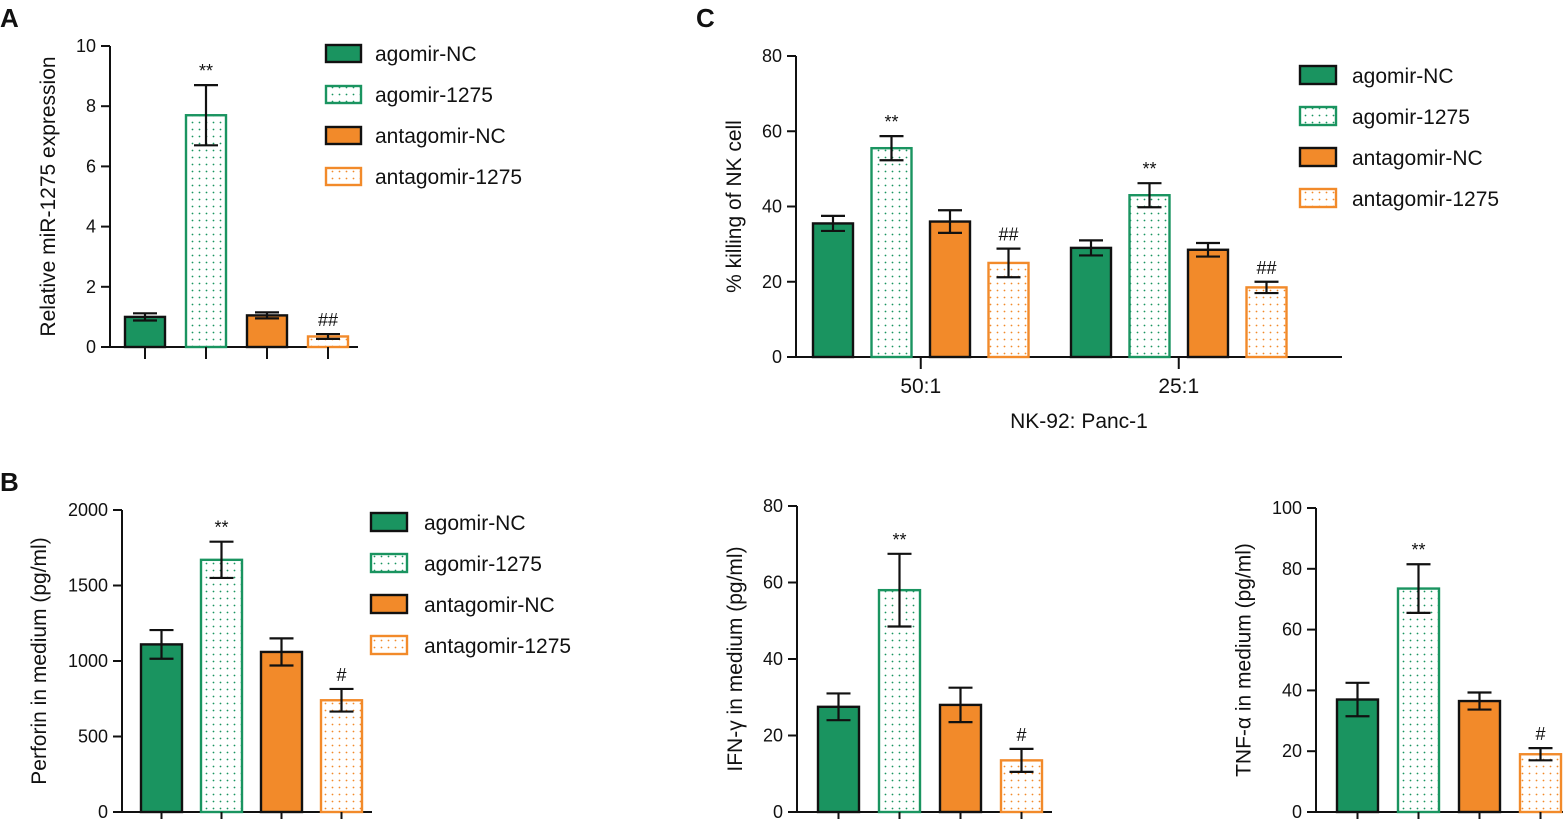 This screenshot has height=819, width=1563. What do you see at coordinates (39, 660) in the screenshot?
I see `y-axis-title: Perforin in medium (pg/ml)` at bounding box center [39, 660].